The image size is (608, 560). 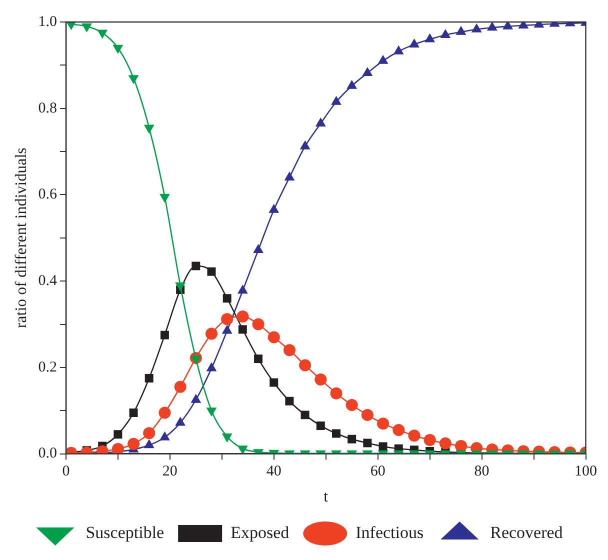 What do you see at coordinates (390, 532) in the screenshot?
I see `legend-label: Infectious` at bounding box center [390, 532].